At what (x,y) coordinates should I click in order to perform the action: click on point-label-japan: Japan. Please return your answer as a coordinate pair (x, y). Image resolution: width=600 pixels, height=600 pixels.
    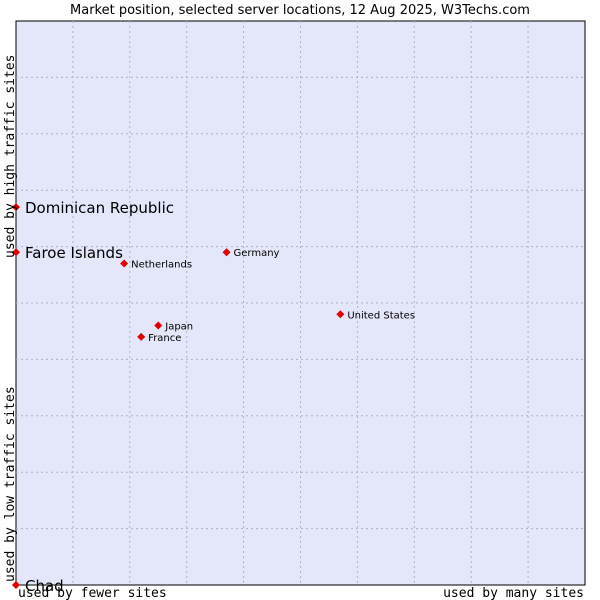
    Looking at the image, I should click on (178, 327).